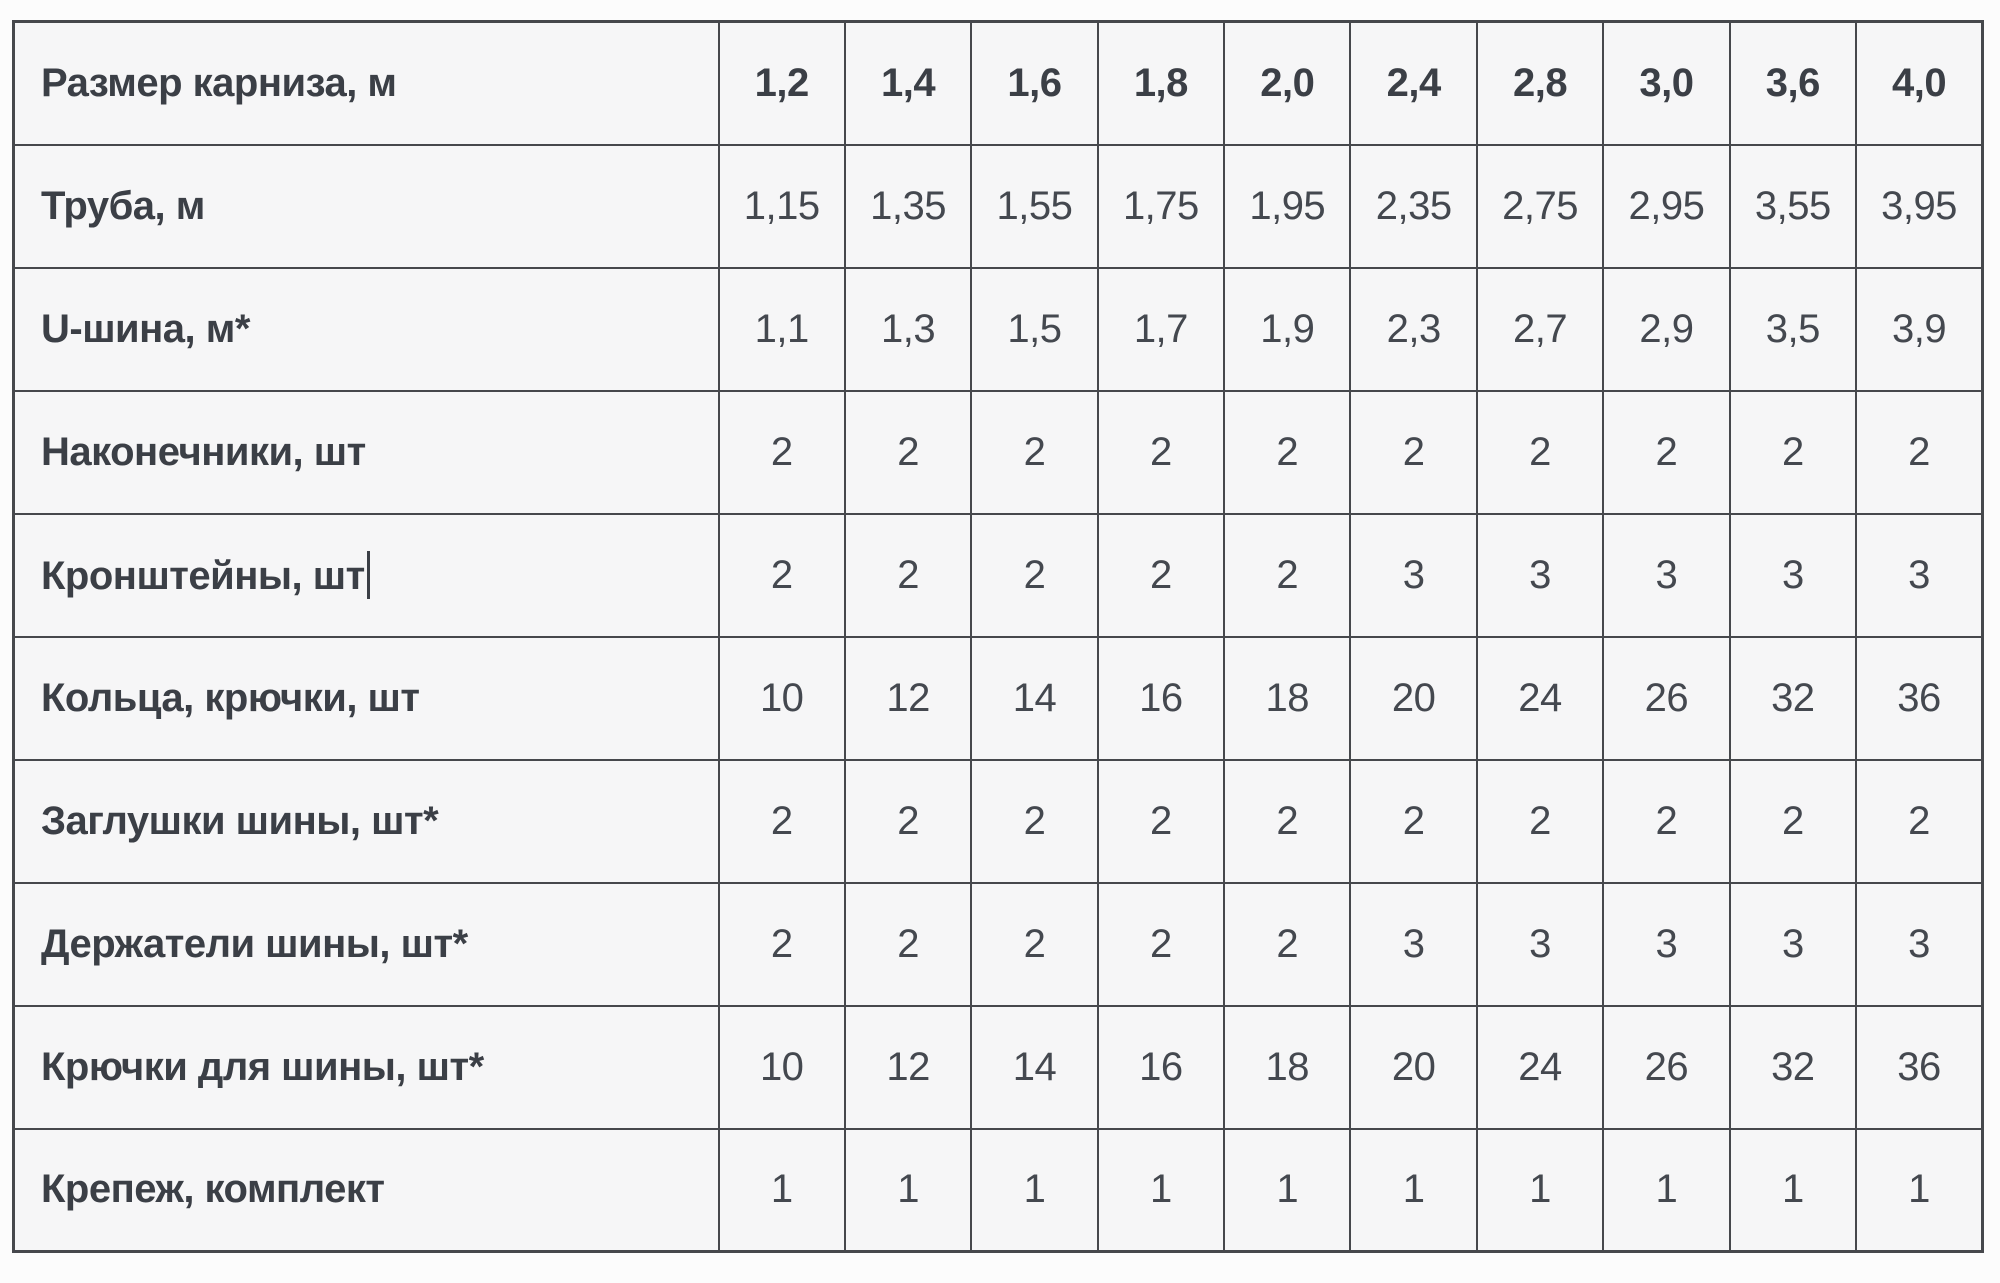  I want to click on row-label-cell: Кольца, крючки, шт, so click(366, 698).